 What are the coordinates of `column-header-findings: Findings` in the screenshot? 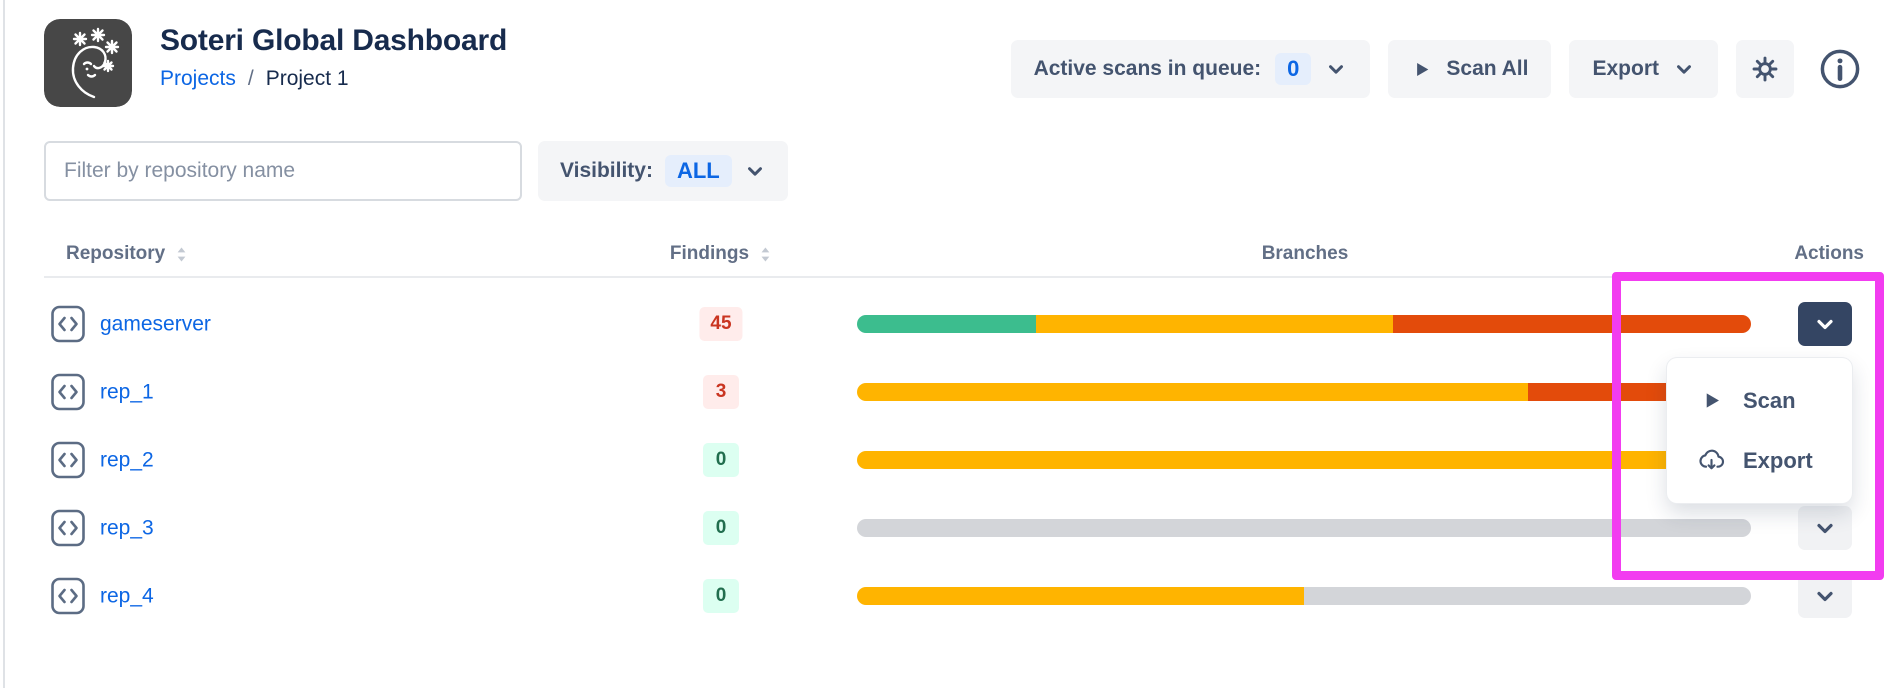 It's located at (721, 254).